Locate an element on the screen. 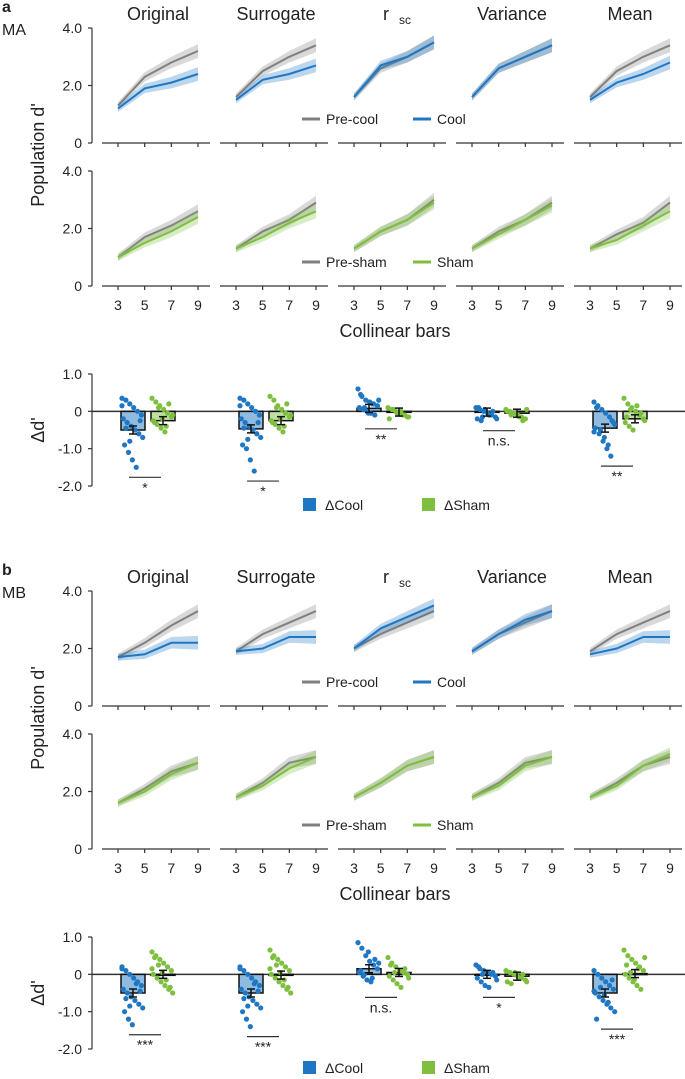  column-title-subscript: sc is located at coordinates (405, 583).